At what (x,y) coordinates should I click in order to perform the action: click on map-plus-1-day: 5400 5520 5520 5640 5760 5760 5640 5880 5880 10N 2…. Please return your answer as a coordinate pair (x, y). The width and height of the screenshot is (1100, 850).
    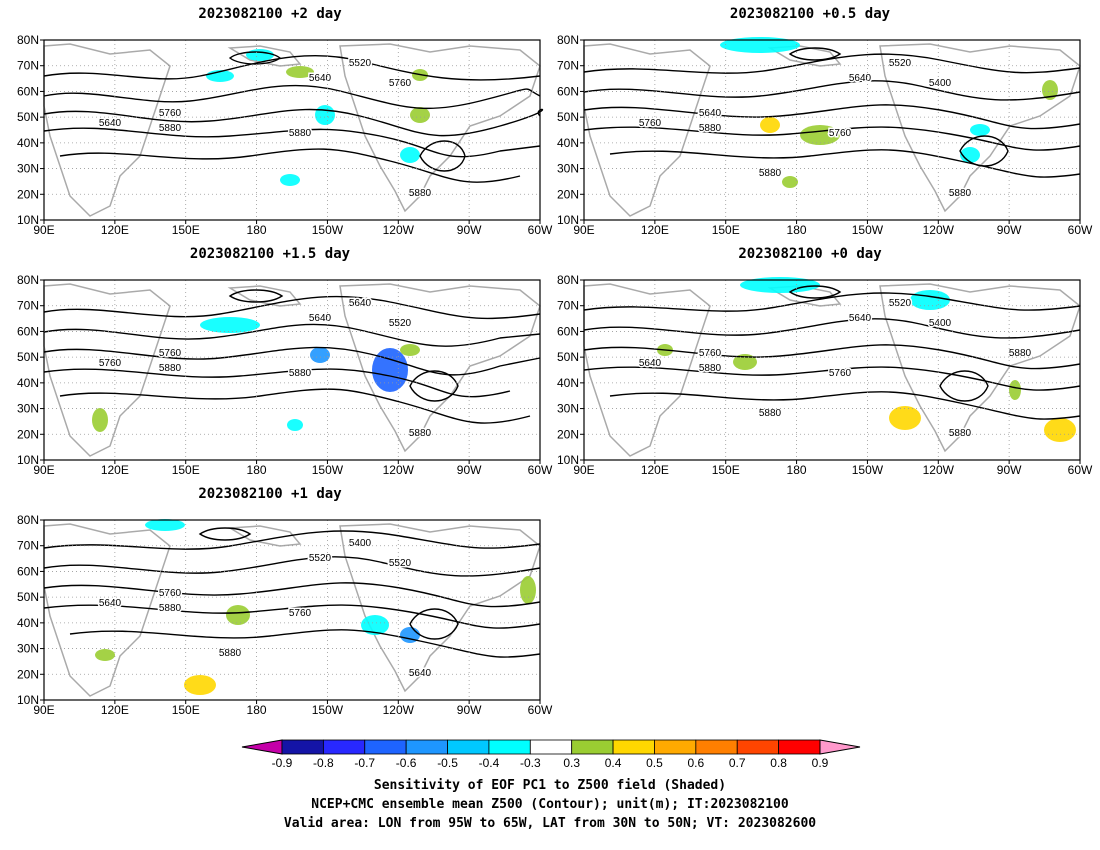
    Looking at the image, I should click on (285, 615).